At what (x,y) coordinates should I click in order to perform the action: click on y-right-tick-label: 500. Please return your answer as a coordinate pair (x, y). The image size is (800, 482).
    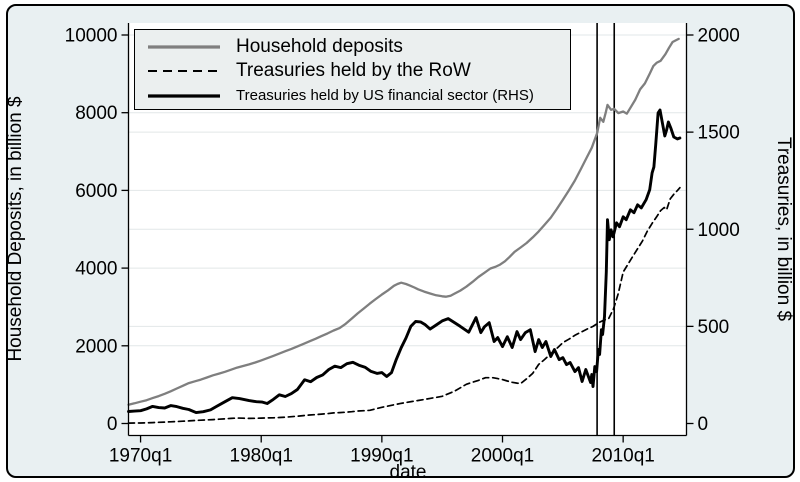
    Looking at the image, I should click on (714, 327).